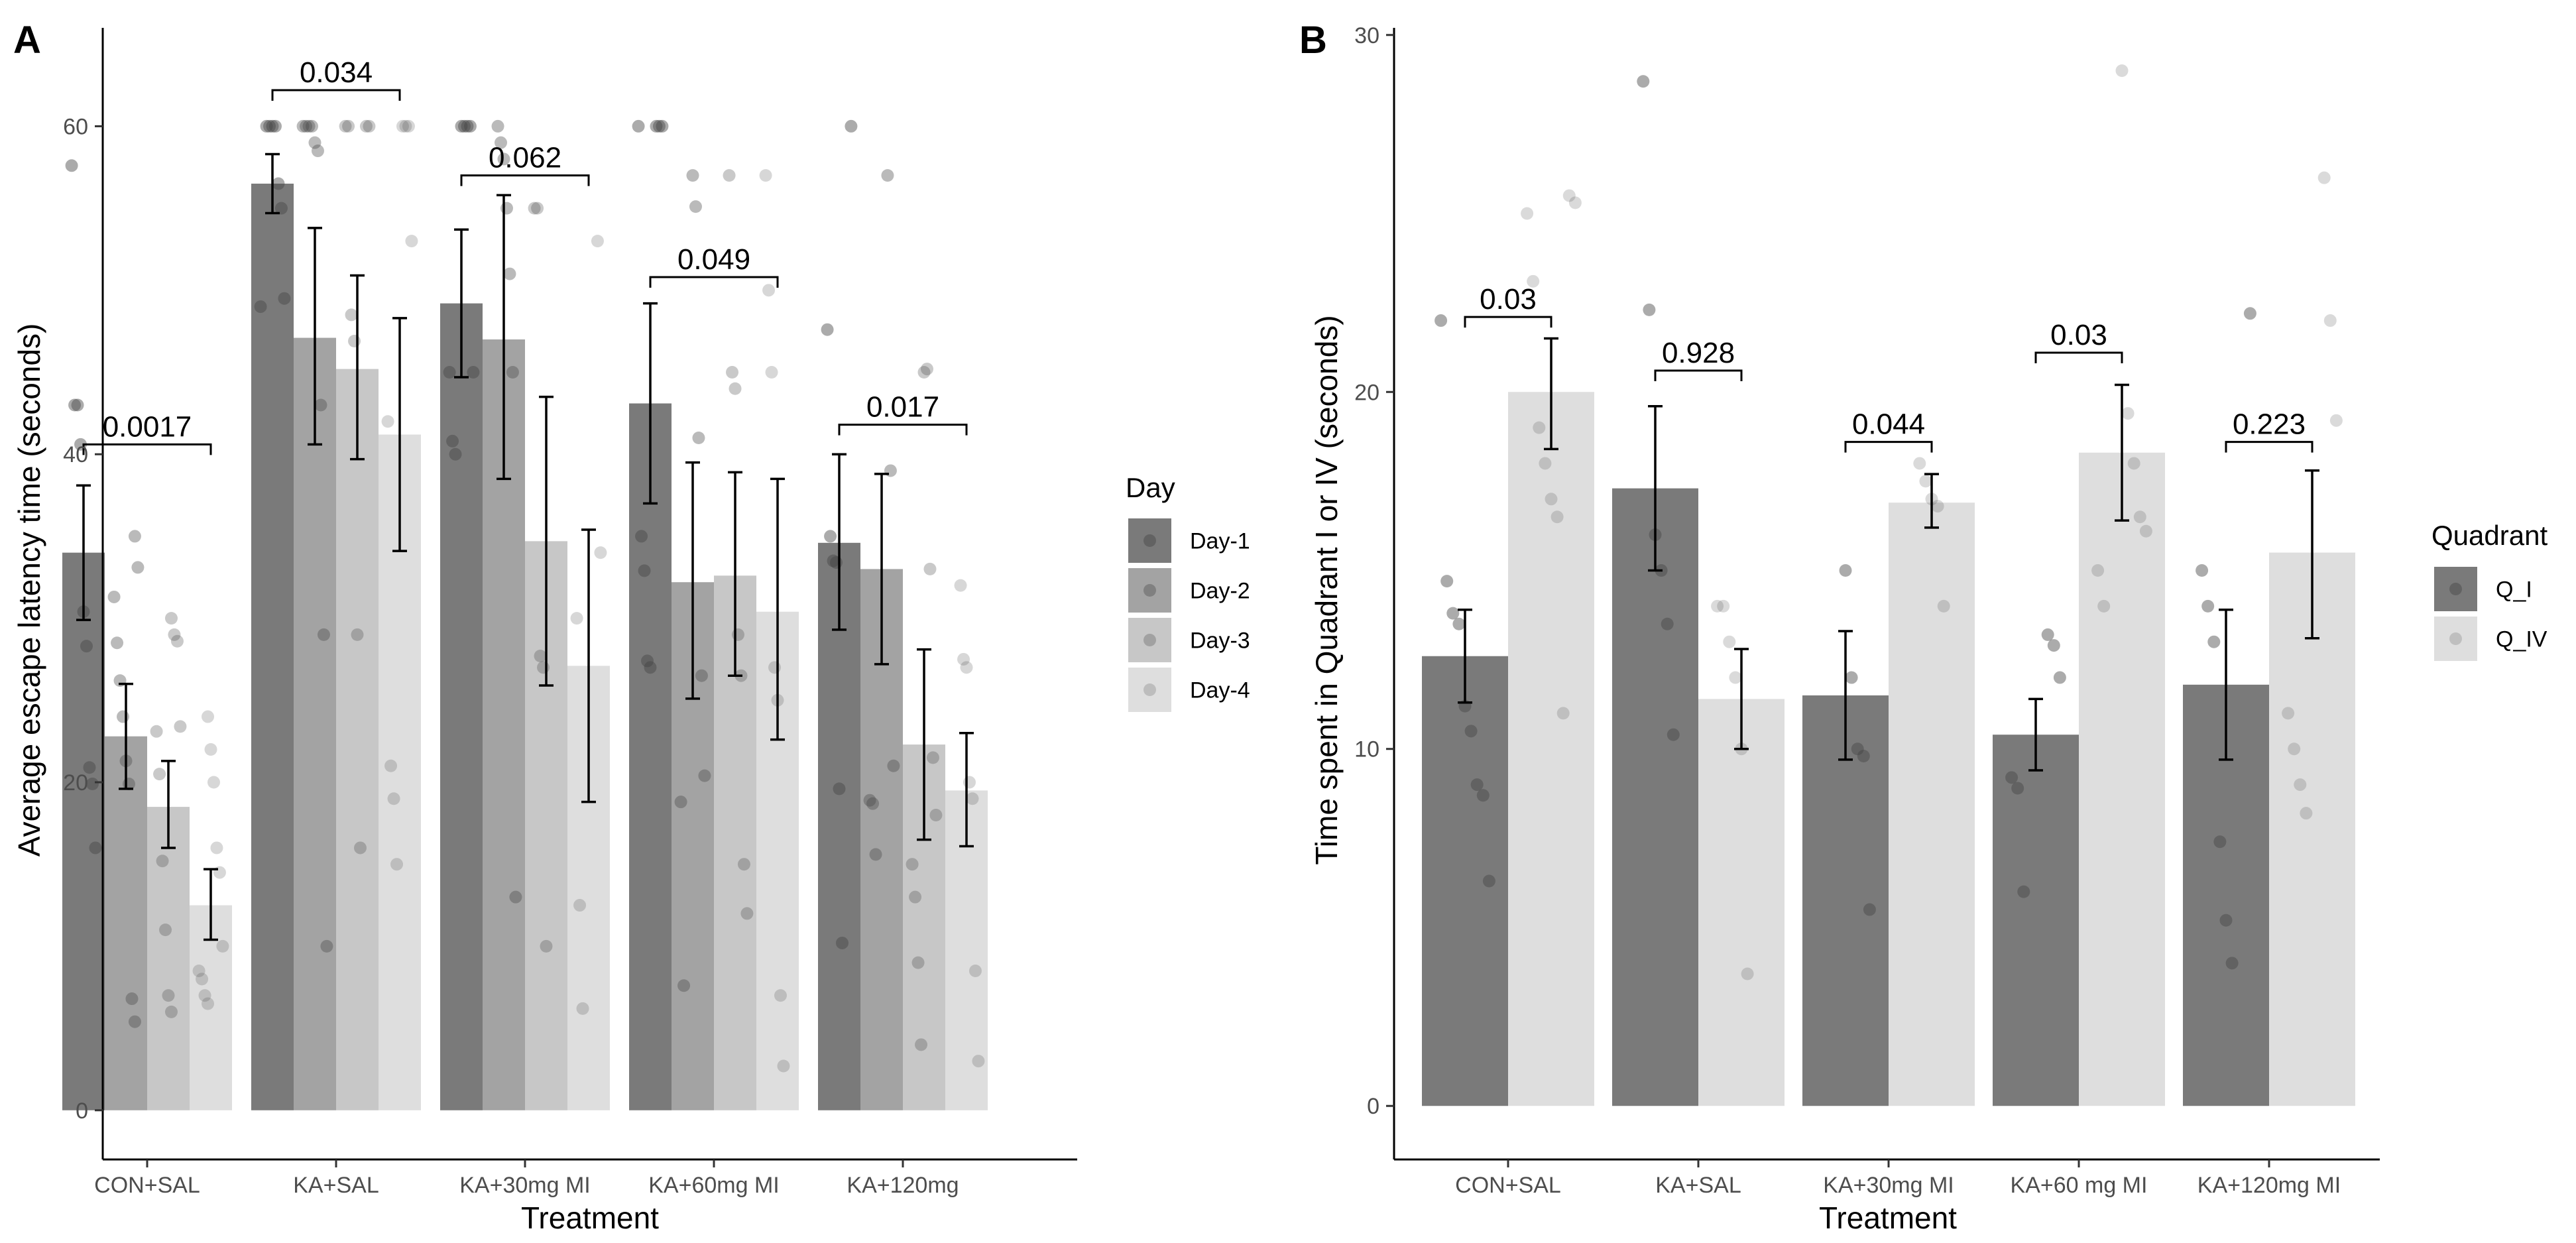  I want to click on panel-b-bar-q-iv-ka-120mg-mi, so click(2312, 829).